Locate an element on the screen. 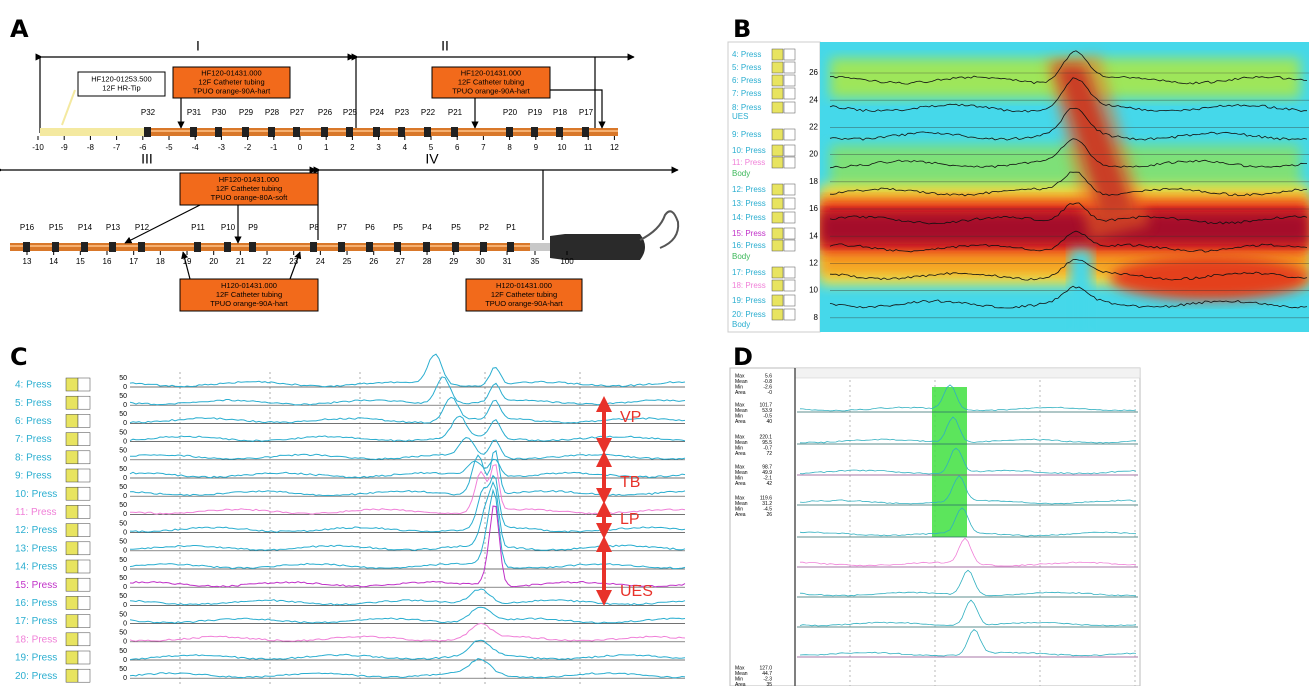 This screenshot has height=686, width=1309. scale-label: 22 is located at coordinates (267, 261).